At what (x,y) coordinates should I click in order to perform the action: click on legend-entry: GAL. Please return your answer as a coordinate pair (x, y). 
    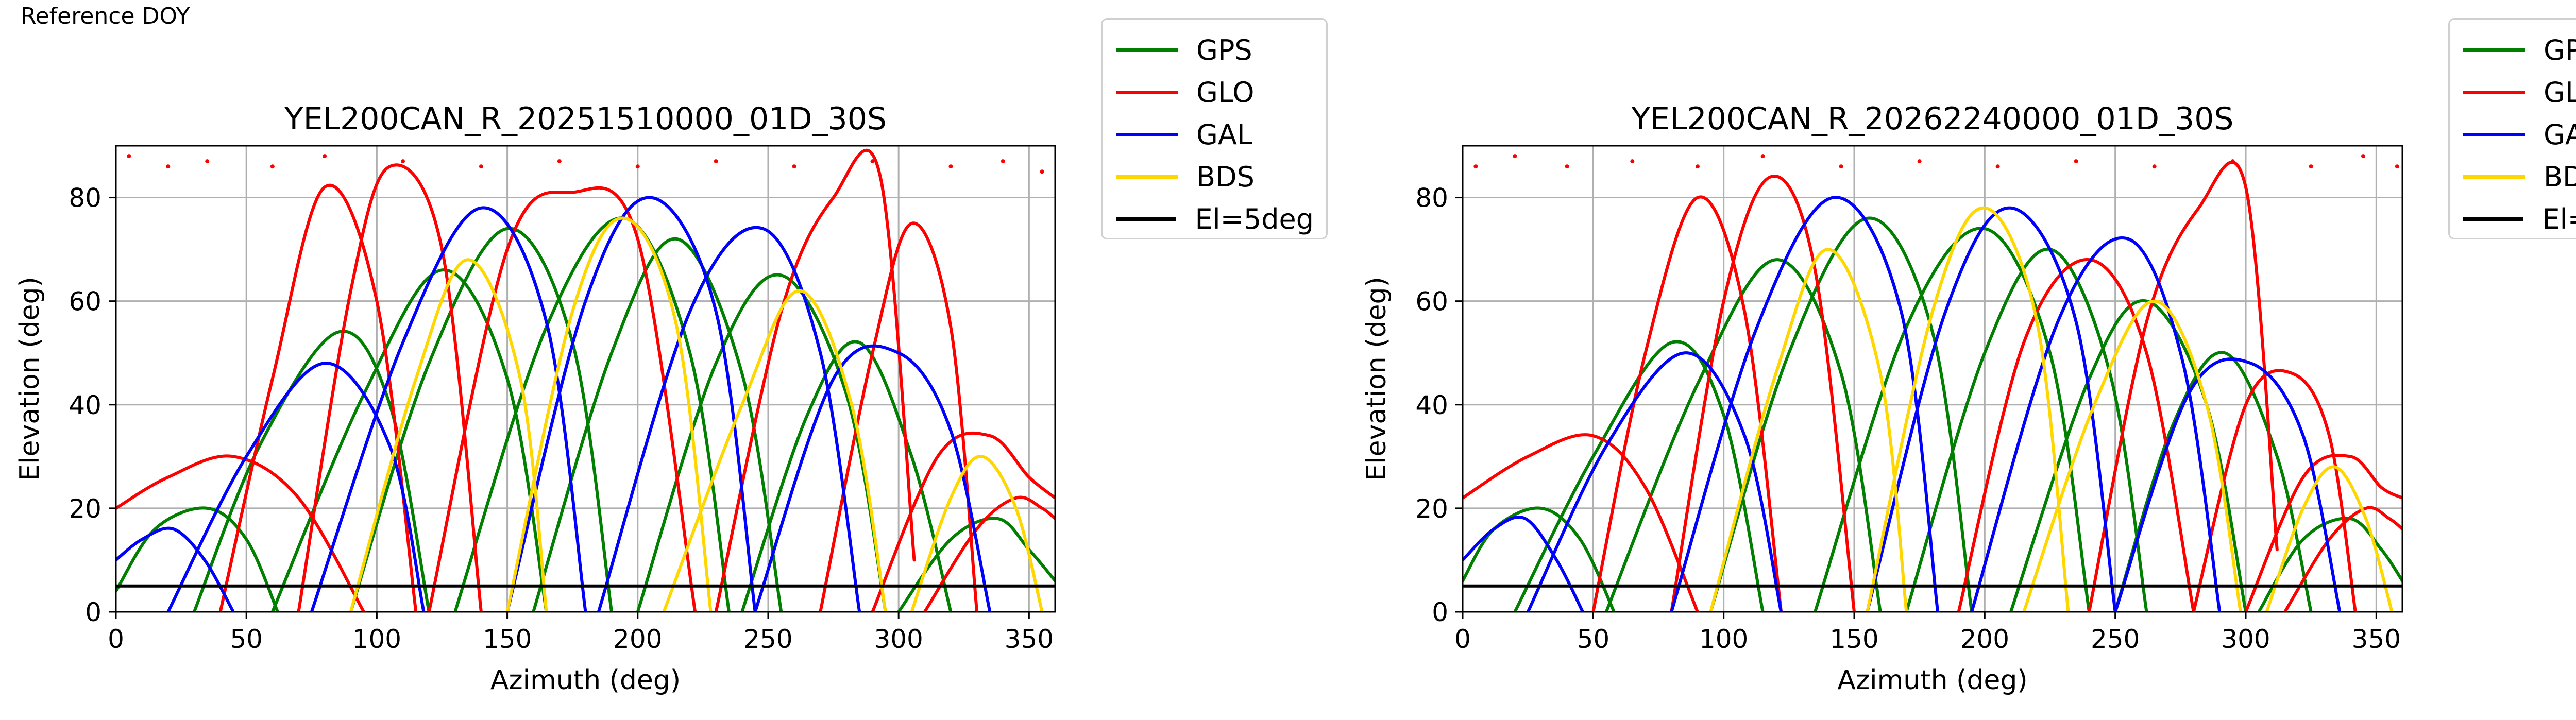
    Looking at the image, I should click on (1215, 134).